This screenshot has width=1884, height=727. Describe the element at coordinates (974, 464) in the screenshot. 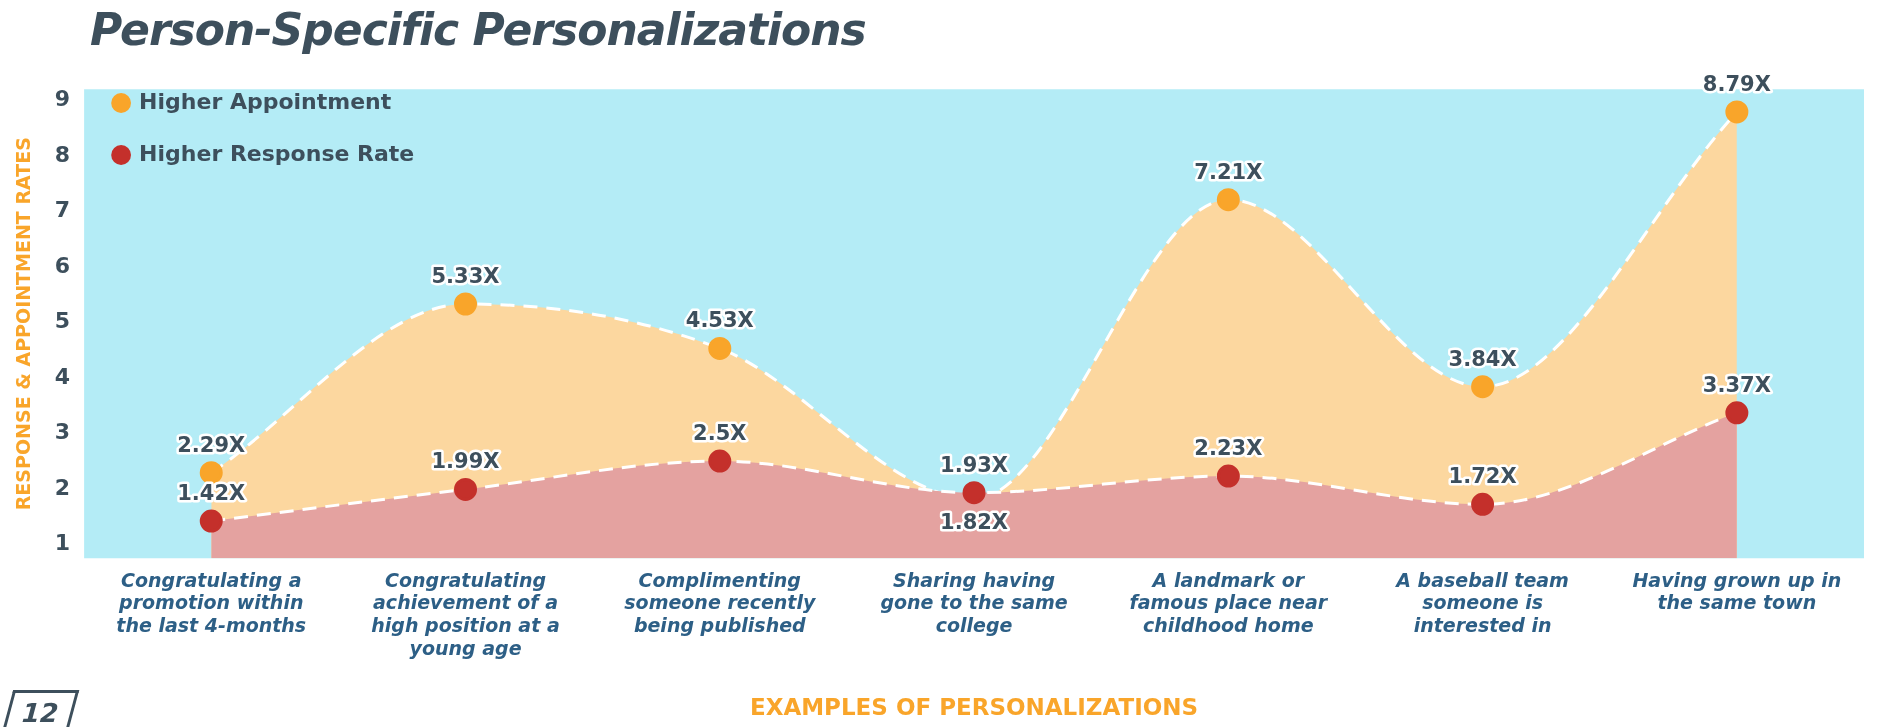

I see `data-label: 1.93X` at that location.